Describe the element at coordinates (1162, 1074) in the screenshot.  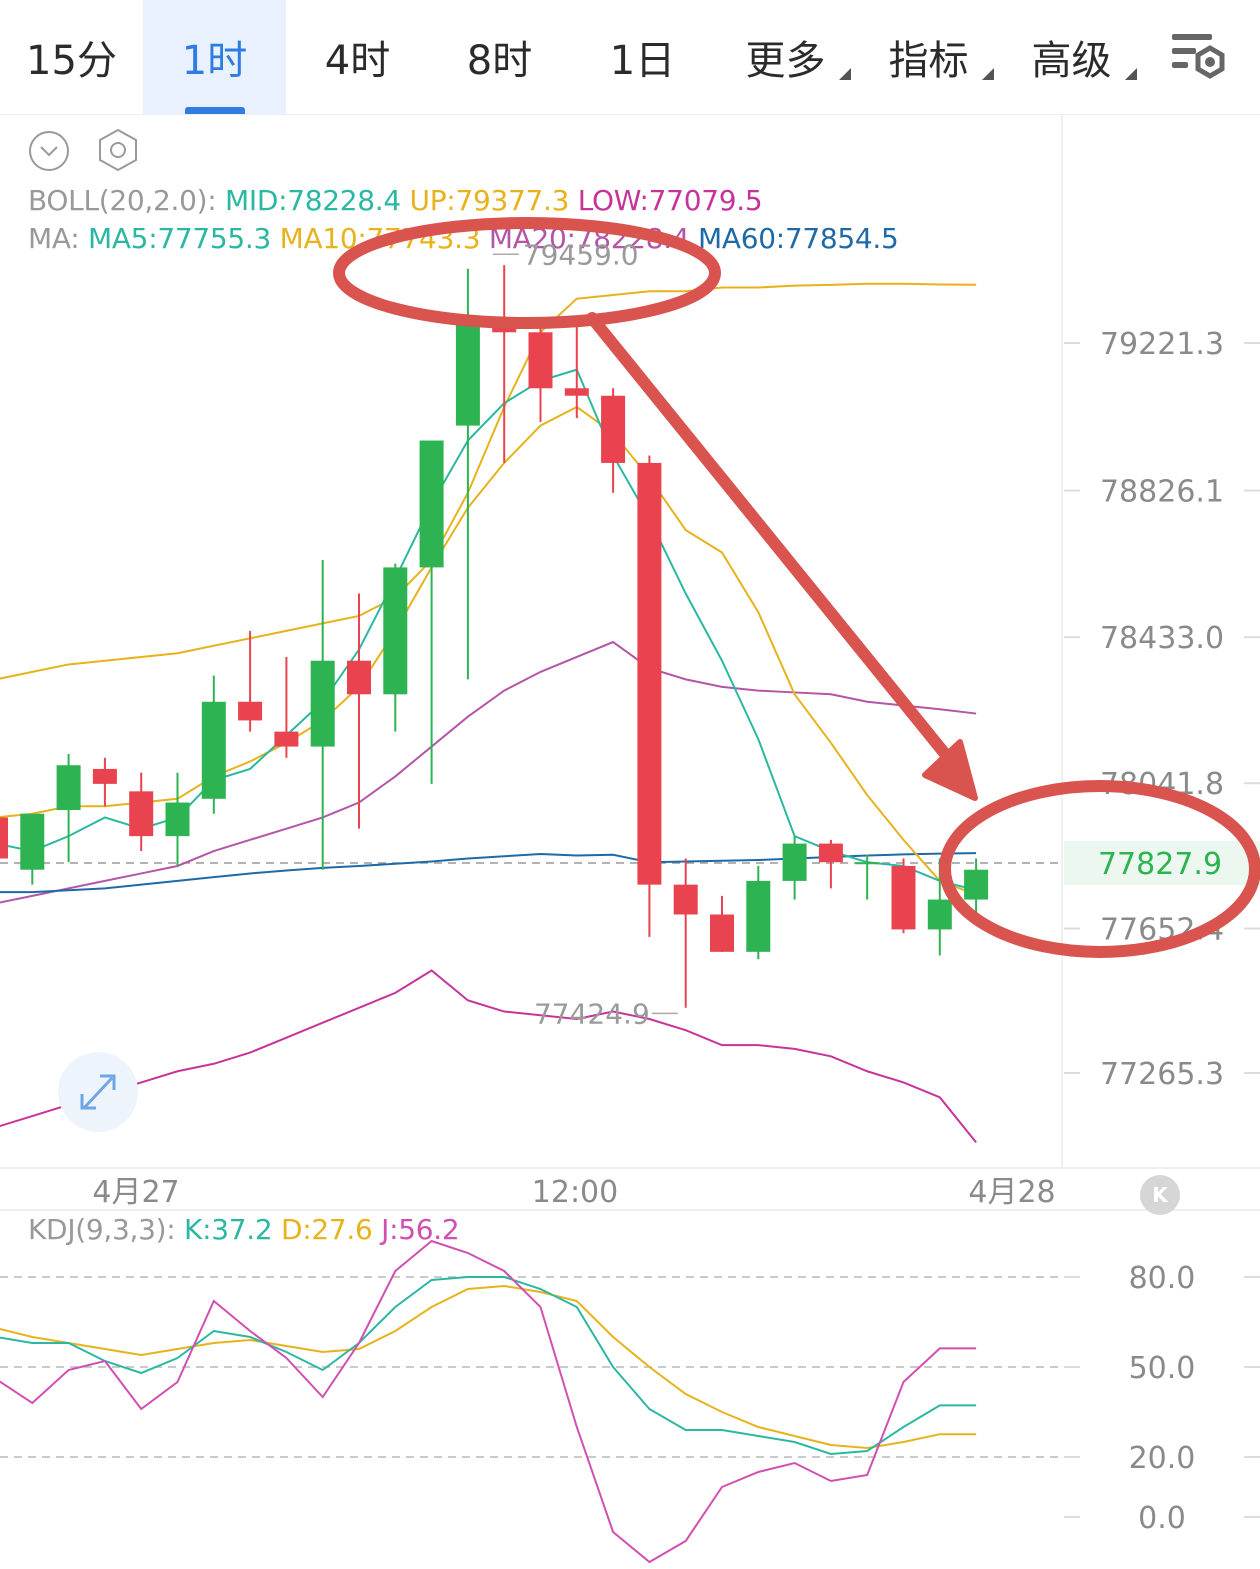
I see `price-tick-label: 77265.3` at that location.